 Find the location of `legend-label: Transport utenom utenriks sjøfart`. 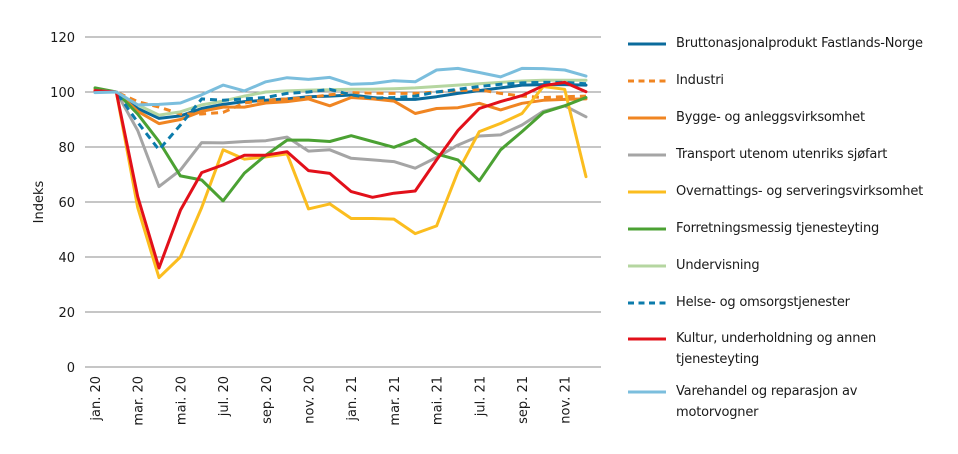

legend-label: Transport utenom utenriks sjøfart is located at coordinates (781, 154).